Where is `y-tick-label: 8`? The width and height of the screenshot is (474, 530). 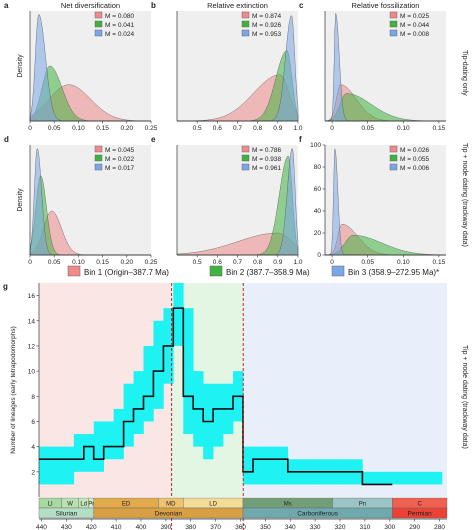
y-tick-label: 8 is located at coordinates (33, 397).